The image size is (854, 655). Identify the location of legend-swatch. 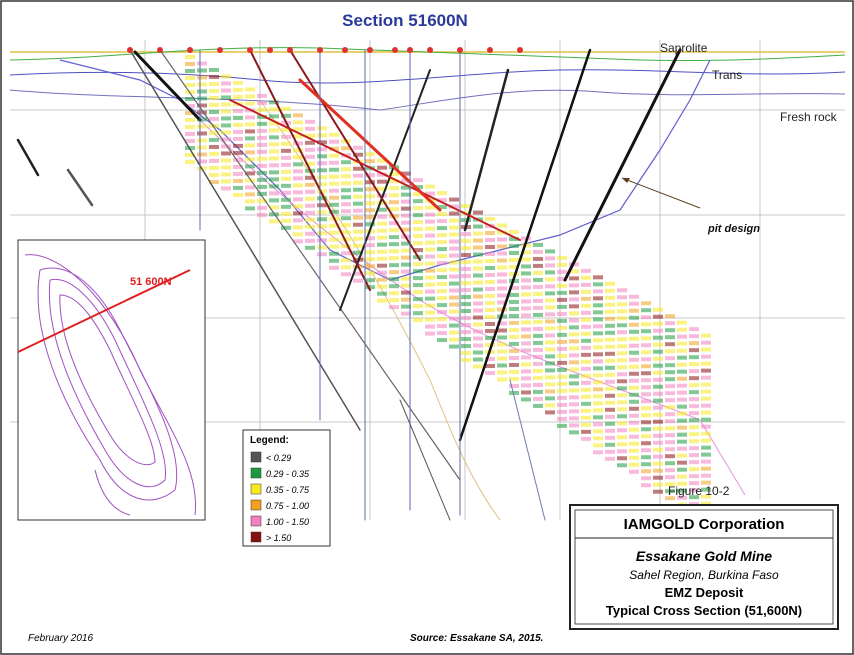
(256, 505).